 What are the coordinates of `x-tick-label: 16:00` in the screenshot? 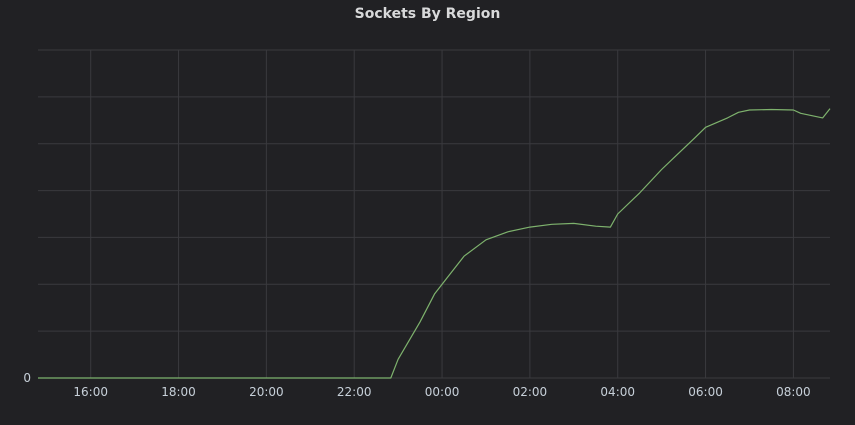 It's located at (90, 392).